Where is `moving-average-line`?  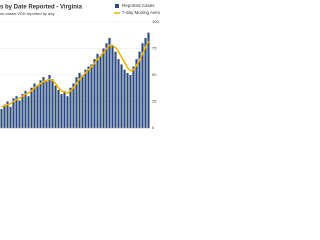 moving-average-line is located at coordinates (75, 74).